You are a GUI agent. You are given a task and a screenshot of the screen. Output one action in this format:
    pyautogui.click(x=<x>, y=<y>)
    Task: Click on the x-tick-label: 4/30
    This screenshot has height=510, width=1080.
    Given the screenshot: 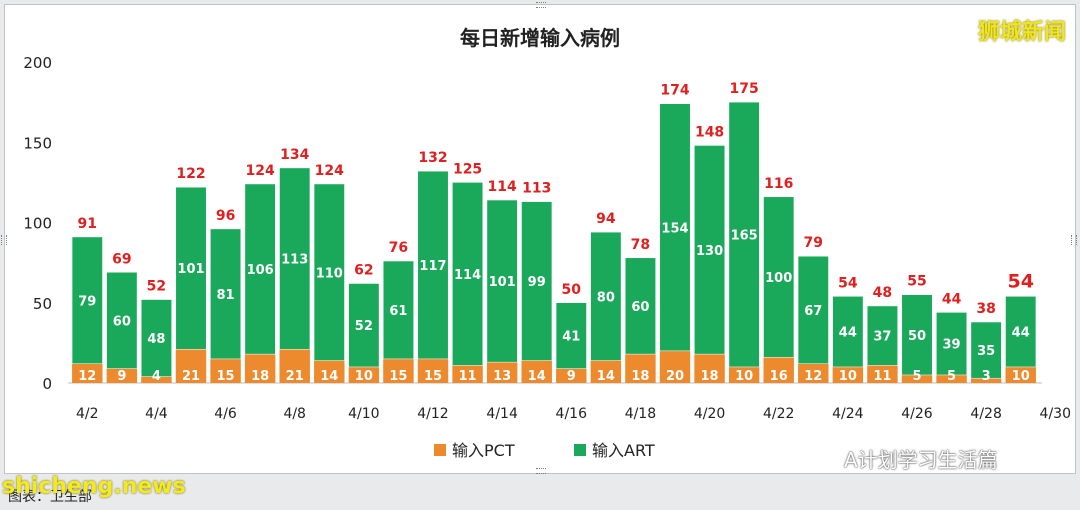 What is the action you would take?
    pyautogui.click(x=1055, y=414)
    